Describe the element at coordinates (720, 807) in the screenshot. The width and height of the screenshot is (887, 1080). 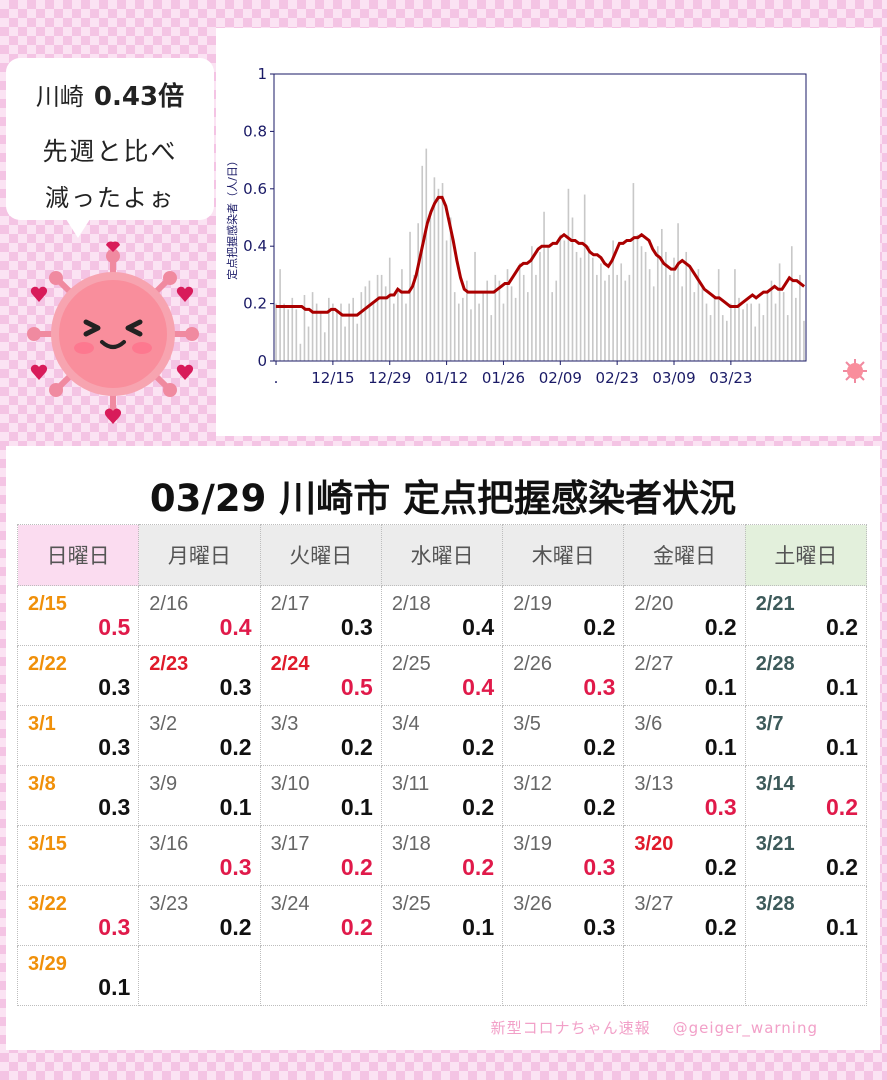
I see `cell-value: 0.3` at that location.